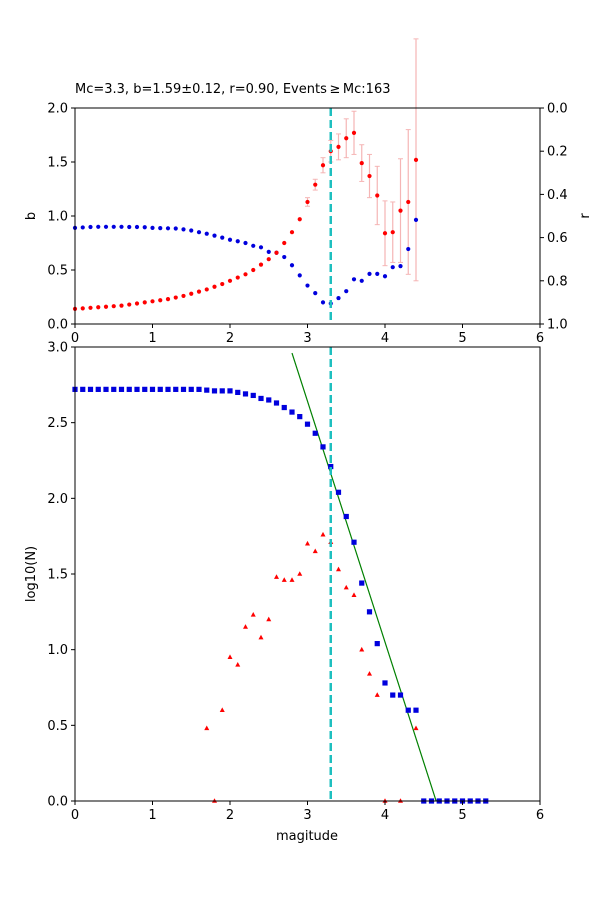 The image size is (600, 900). What do you see at coordinates (75, 338) in the screenshot?
I see `top-x-tick-label: 0` at bounding box center [75, 338].